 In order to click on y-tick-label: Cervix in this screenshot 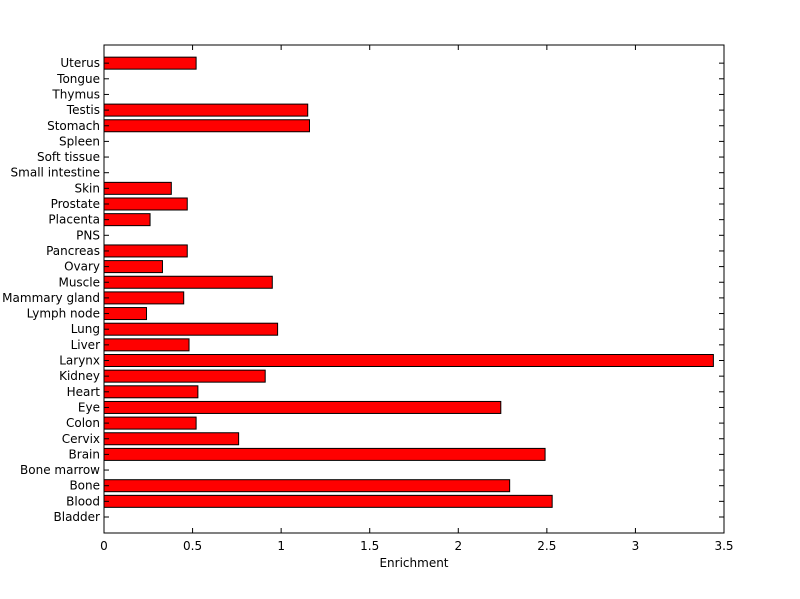, I will do `click(81, 439)`.